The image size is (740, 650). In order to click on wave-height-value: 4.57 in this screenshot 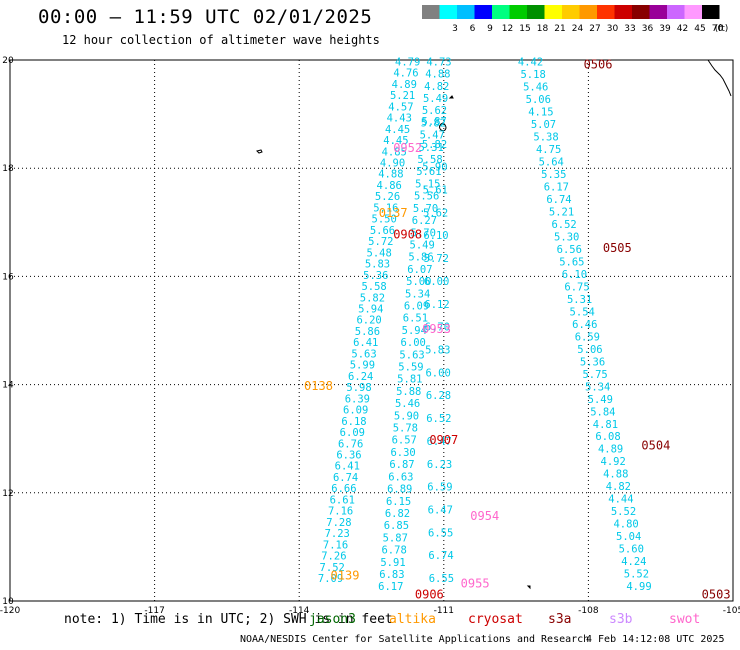, I will do `click(400, 107)`.